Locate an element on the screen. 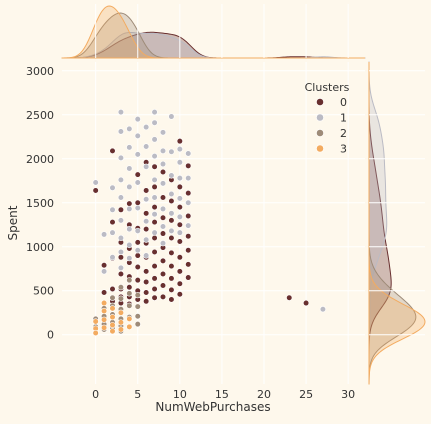  x-tick-label: 30 is located at coordinates (348, 394).